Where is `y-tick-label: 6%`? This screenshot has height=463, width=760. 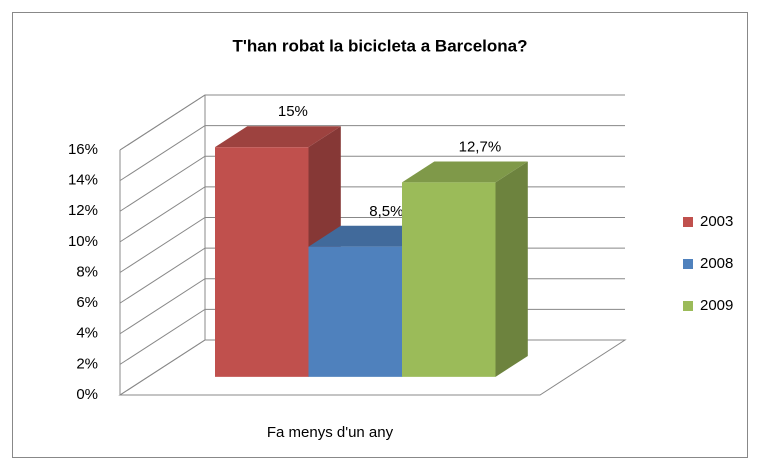 y-tick-label: 6% is located at coordinates (87, 302).